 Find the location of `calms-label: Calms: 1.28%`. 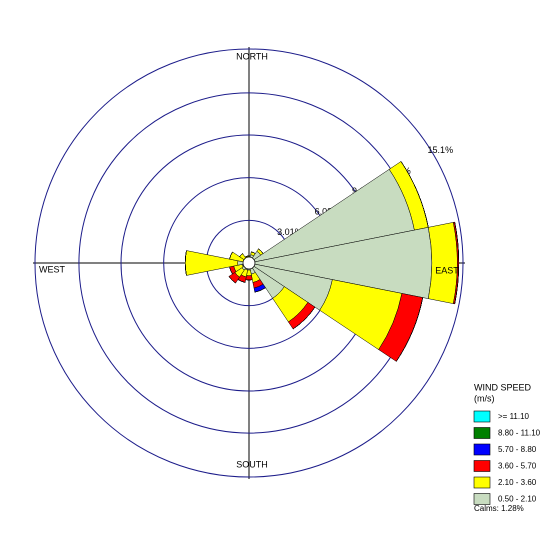

calms-label: Calms: 1.28% is located at coordinates (499, 508).